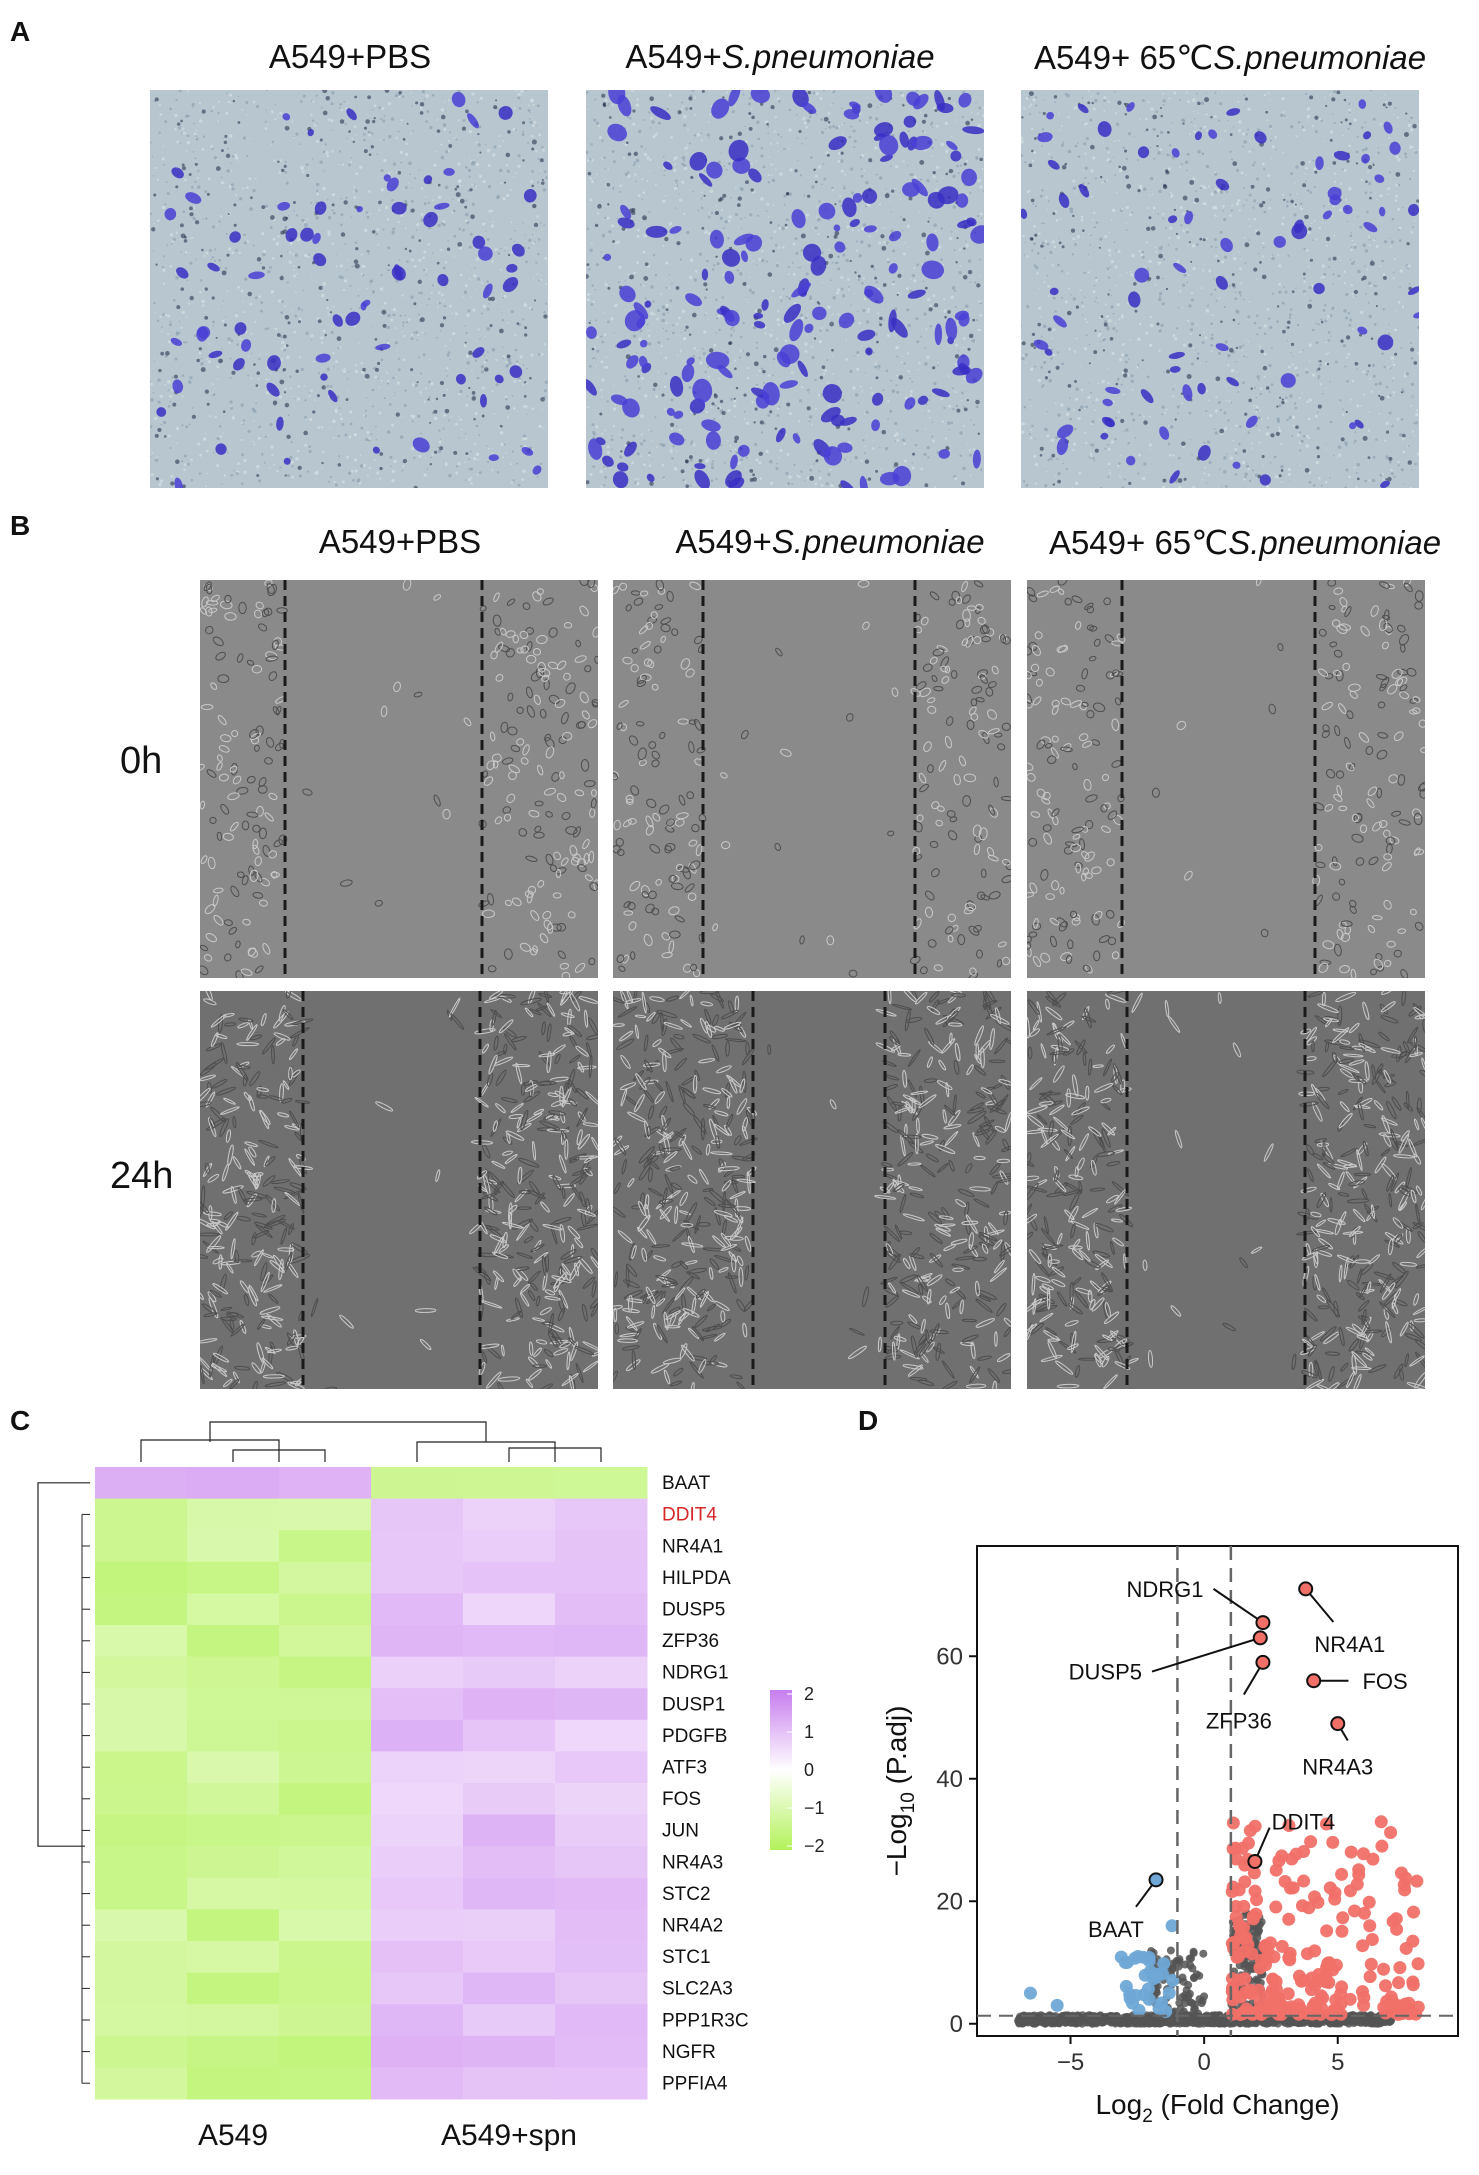 Image resolution: width=1479 pixels, height=2175 pixels. I want to click on panel-c-label: C, so click(20, 1420).